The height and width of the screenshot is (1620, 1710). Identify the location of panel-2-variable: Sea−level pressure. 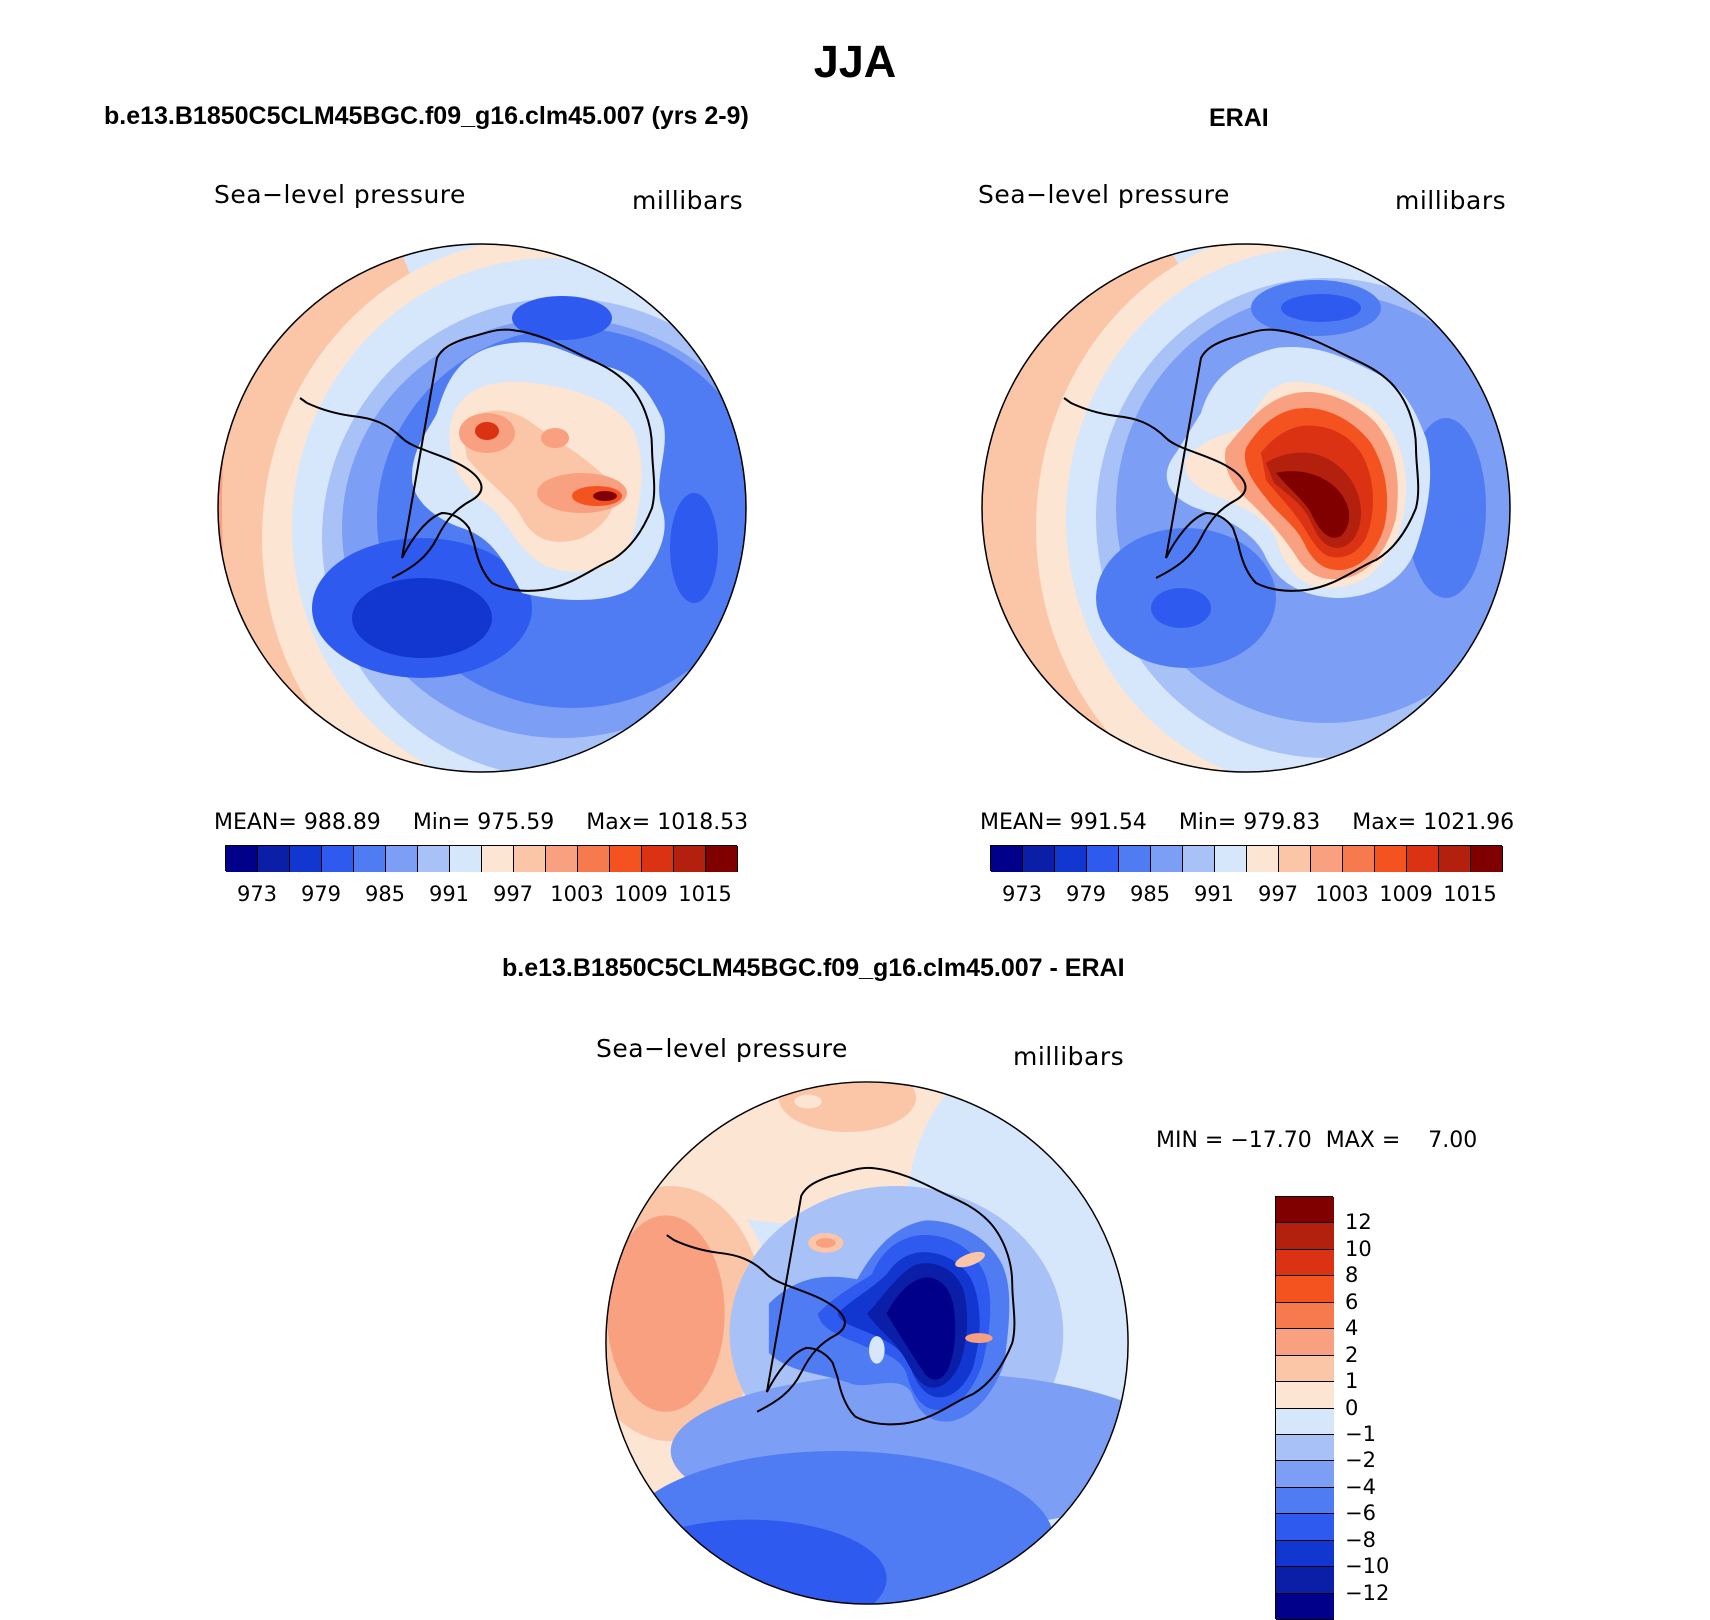
(1104, 194).